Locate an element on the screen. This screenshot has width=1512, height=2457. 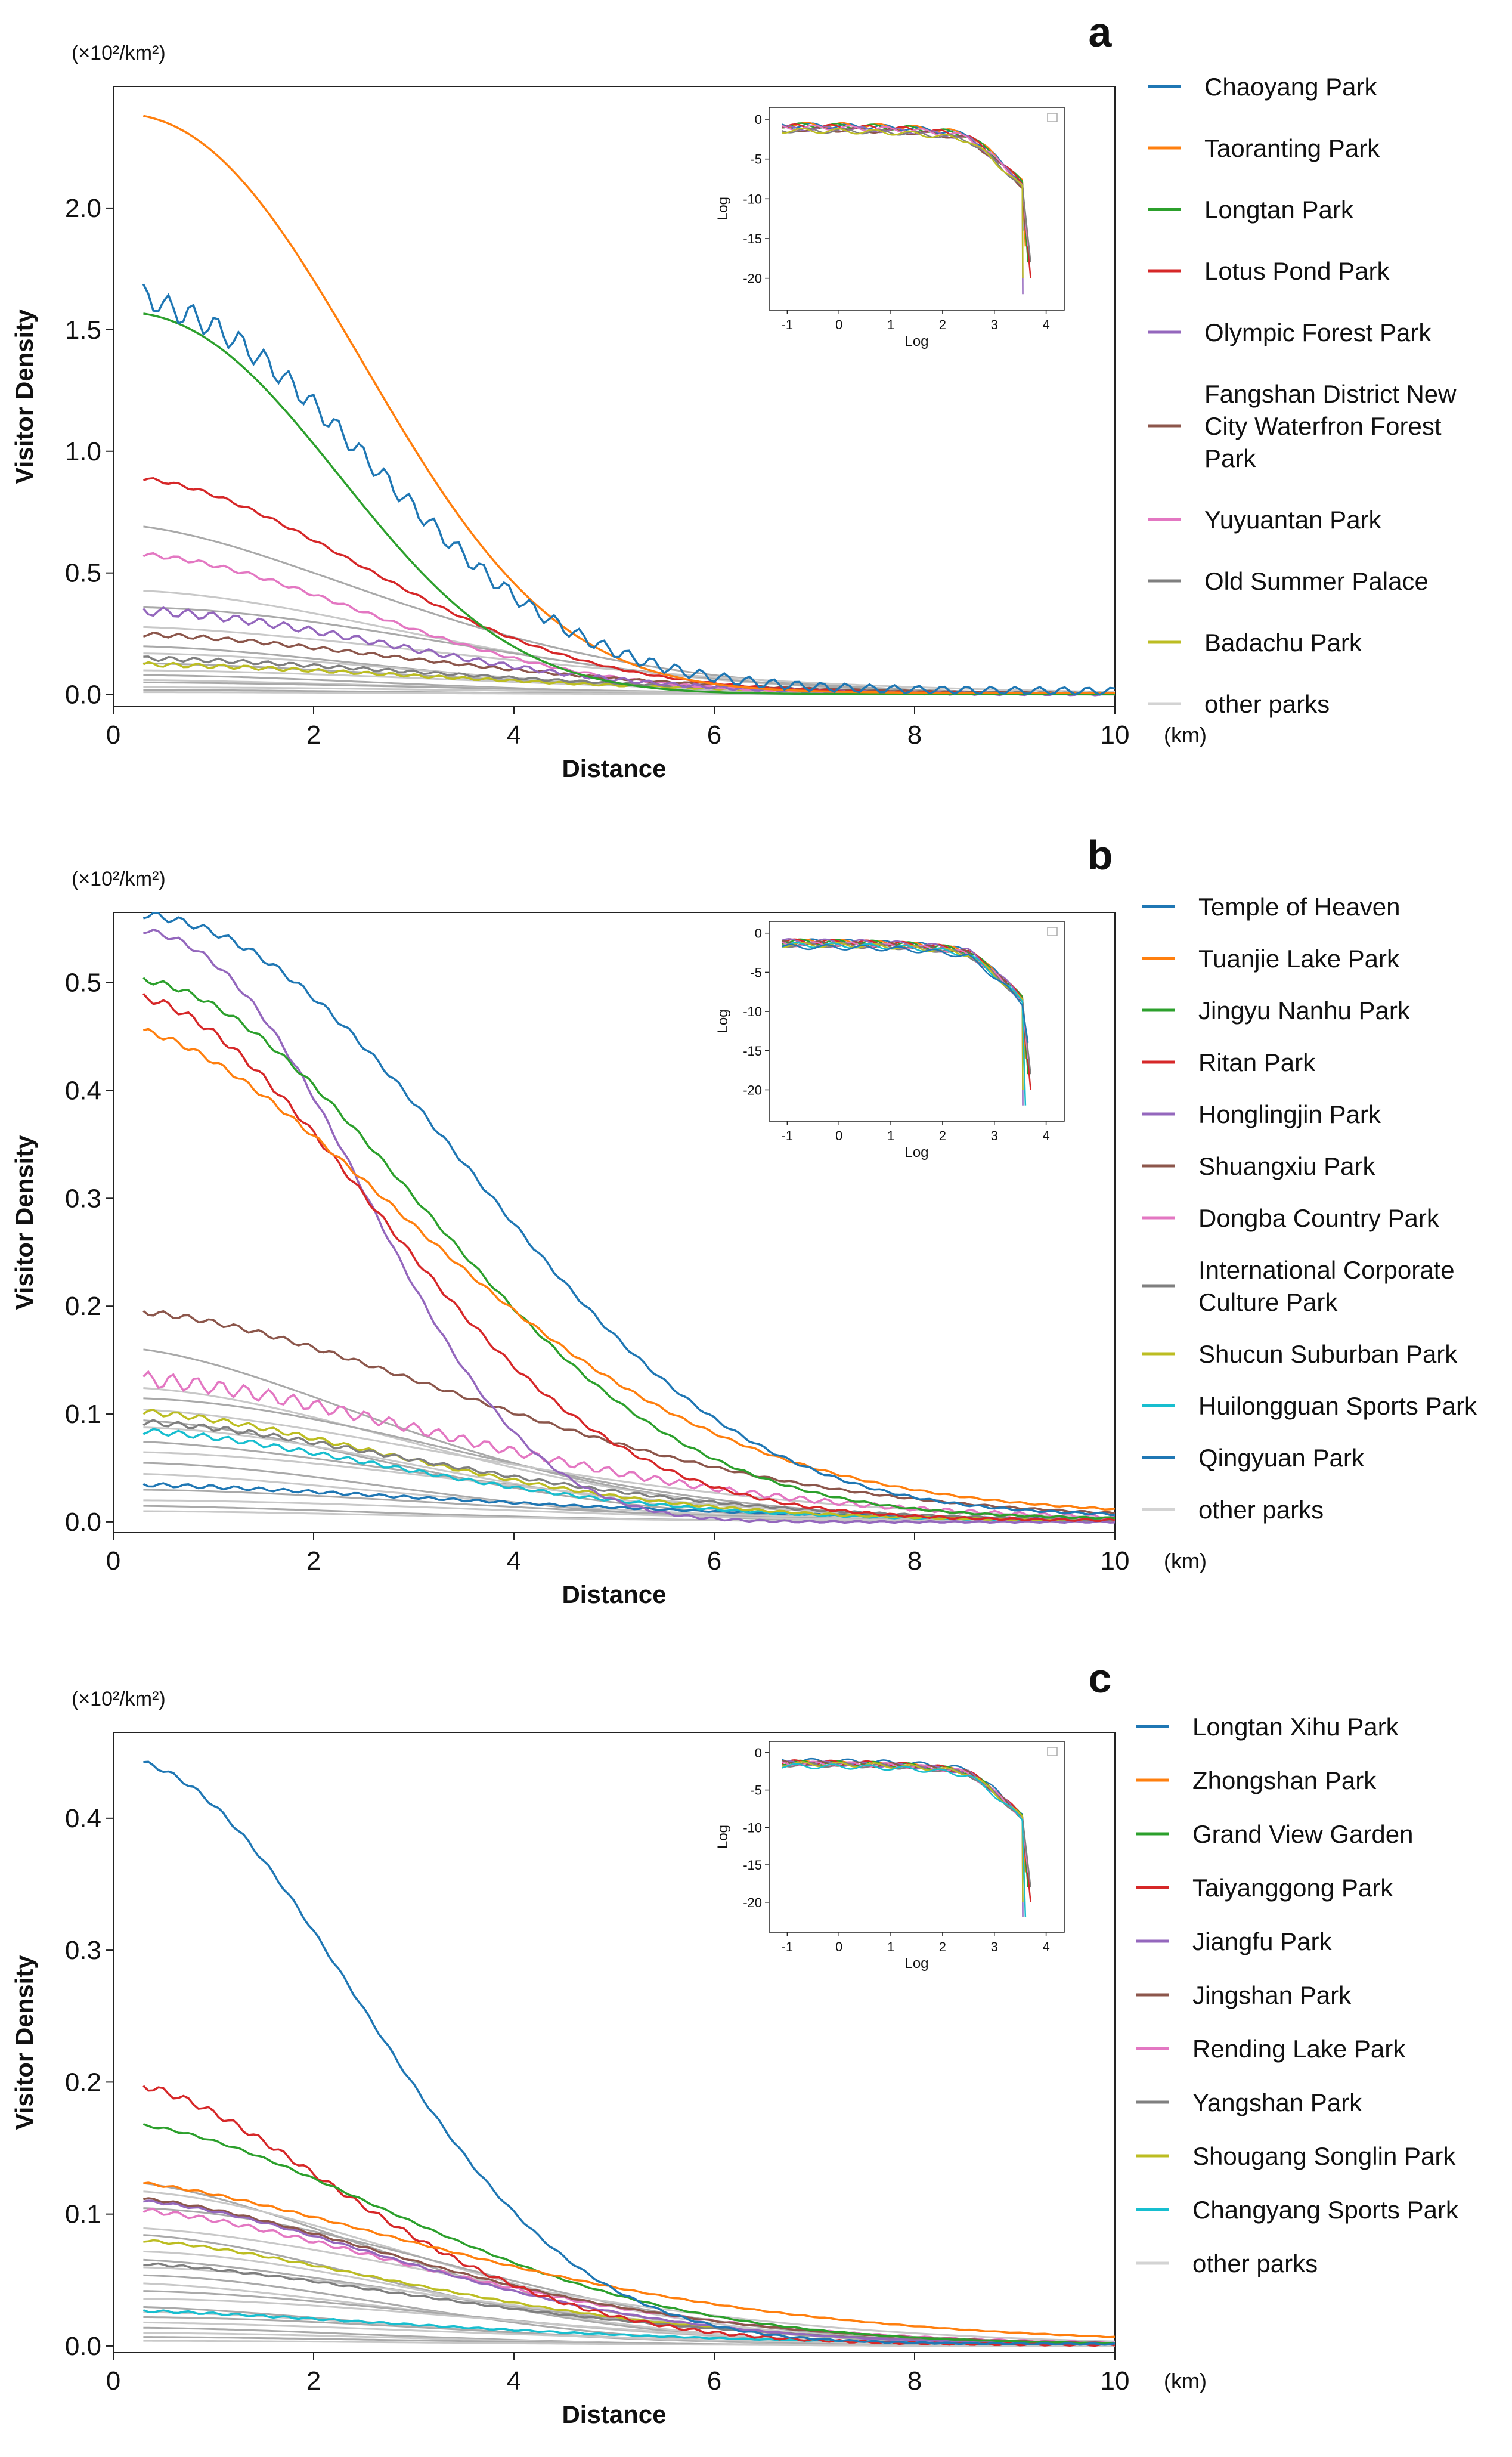
inset-x-tick-label: 2 is located at coordinates (942, 324).